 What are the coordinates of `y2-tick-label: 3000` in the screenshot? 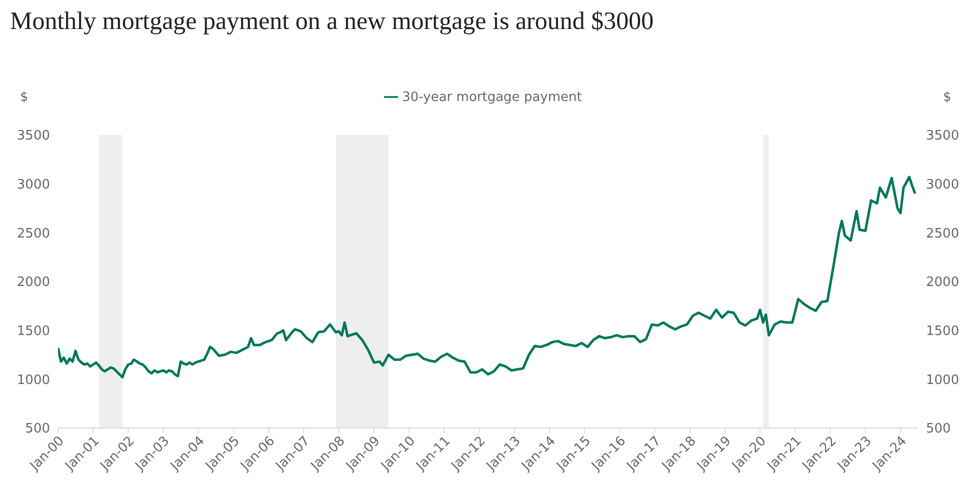 It's located at (943, 184).